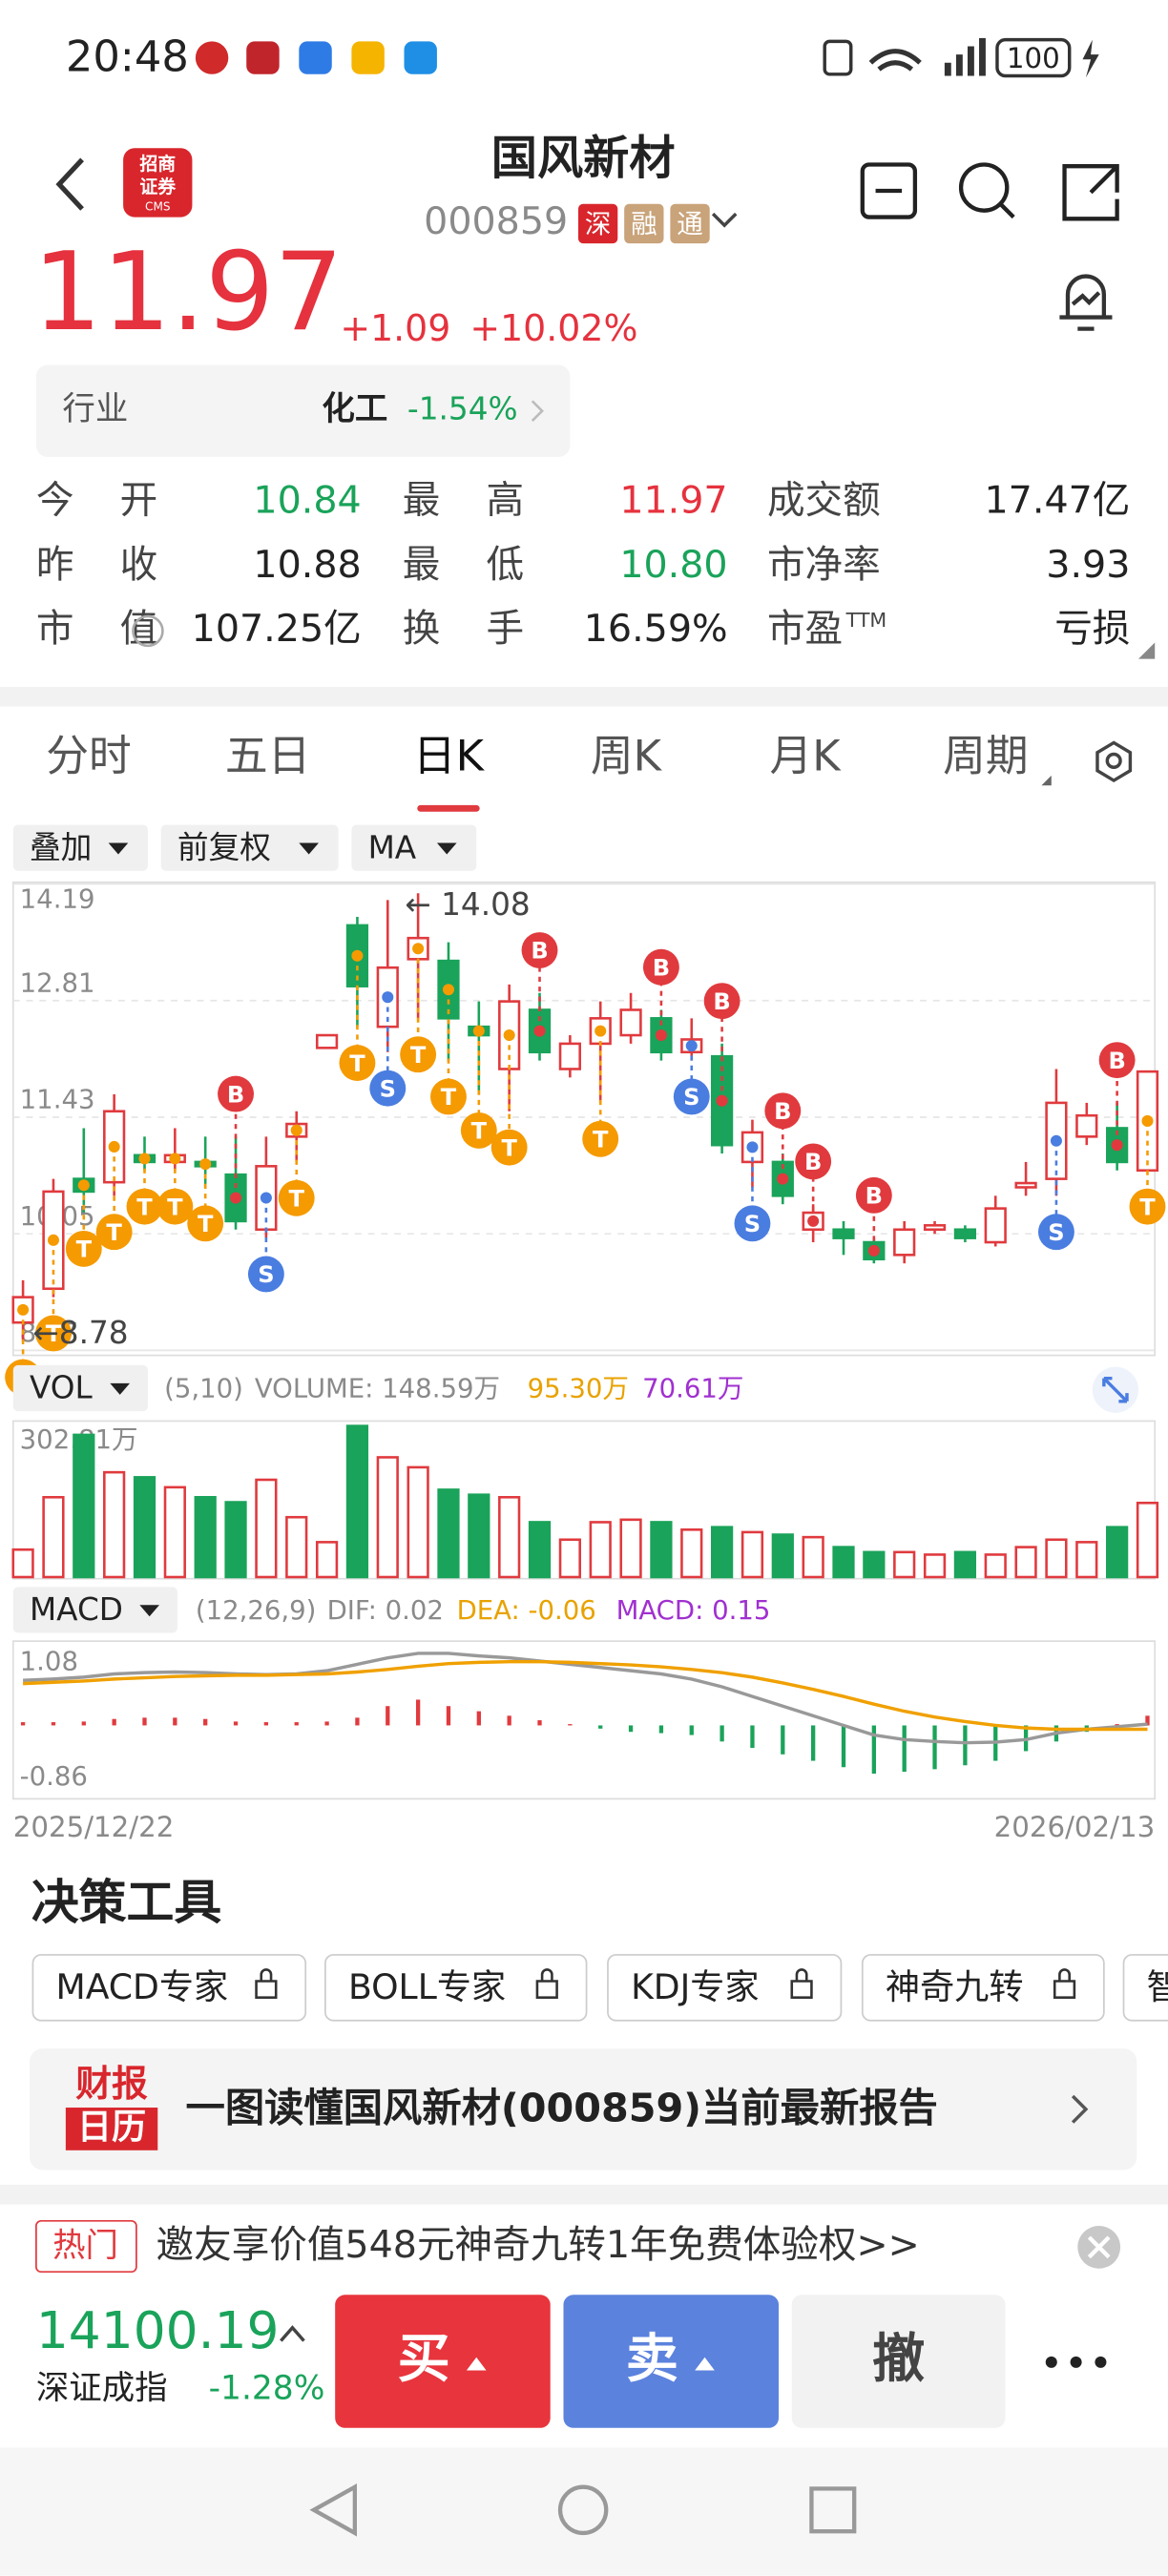  What do you see at coordinates (395, 328) in the screenshot?
I see `price-change: +1.09` at bounding box center [395, 328].